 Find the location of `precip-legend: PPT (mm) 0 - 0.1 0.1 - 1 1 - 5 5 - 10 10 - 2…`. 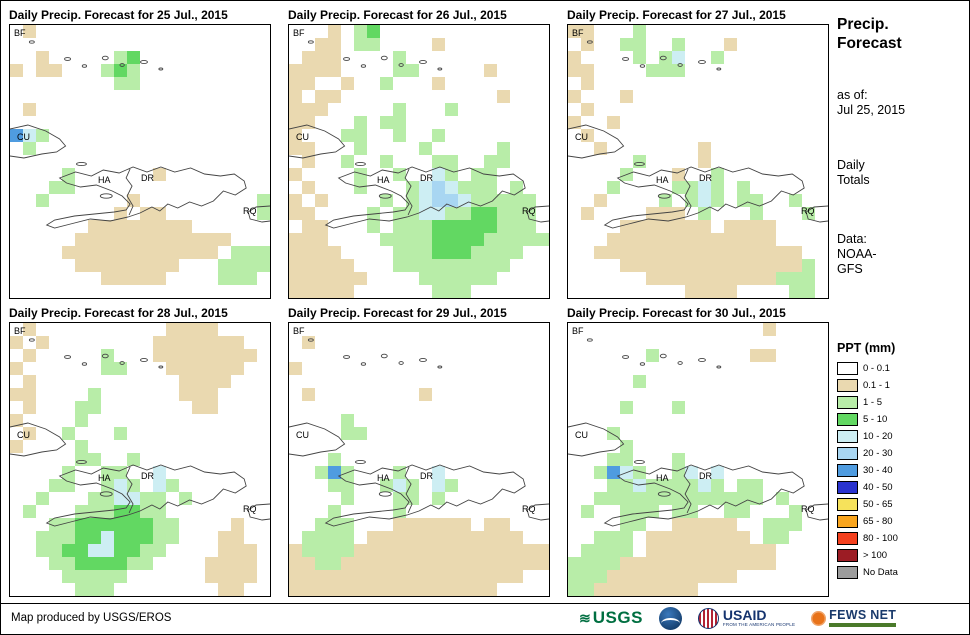

precip-legend: PPT (mm) 0 - 0.1 0.1 - 1 1 - 5 5 - 10 10 - 2… is located at coordinates (901, 460).